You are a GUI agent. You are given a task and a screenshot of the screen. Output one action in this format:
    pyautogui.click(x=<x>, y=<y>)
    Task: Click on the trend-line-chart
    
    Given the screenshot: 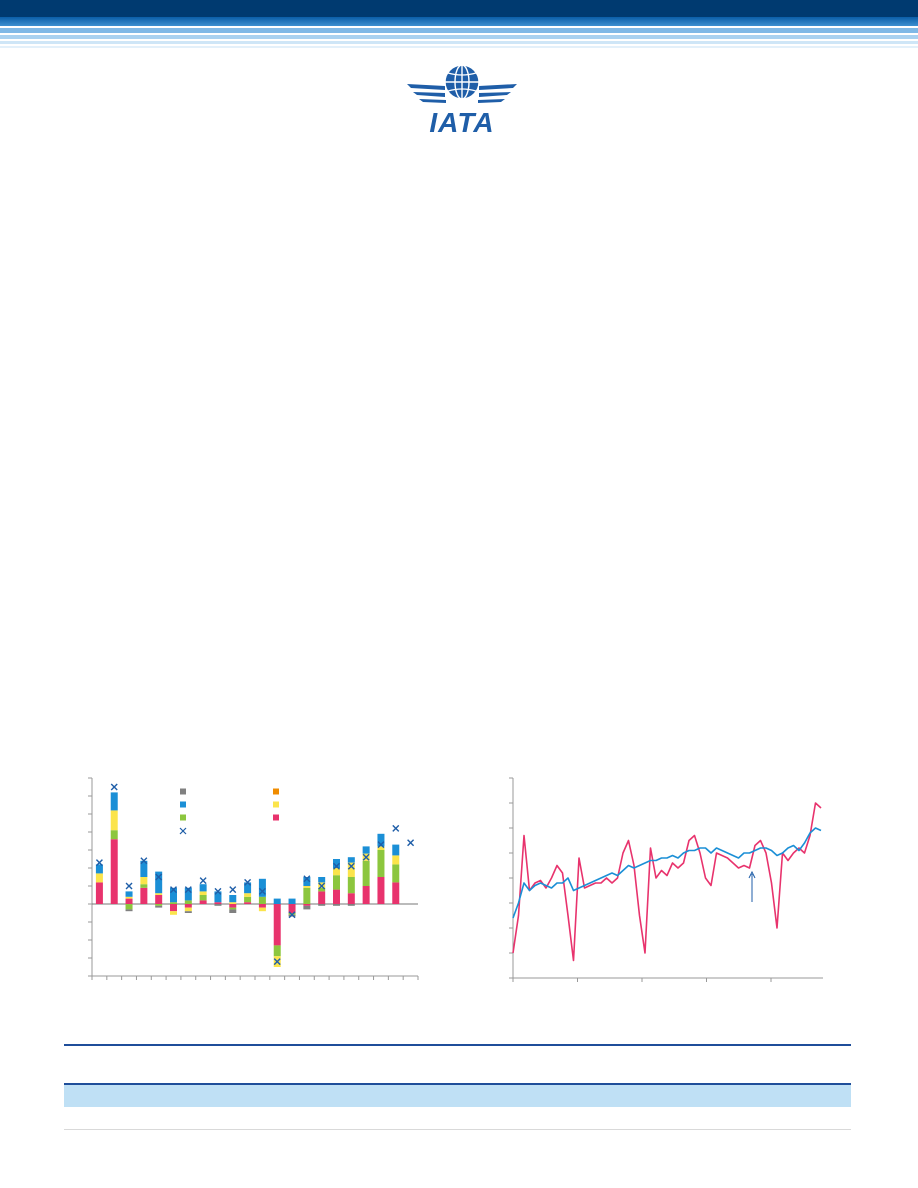 What is the action you would take?
    pyautogui.click(x=666, y=879)
    